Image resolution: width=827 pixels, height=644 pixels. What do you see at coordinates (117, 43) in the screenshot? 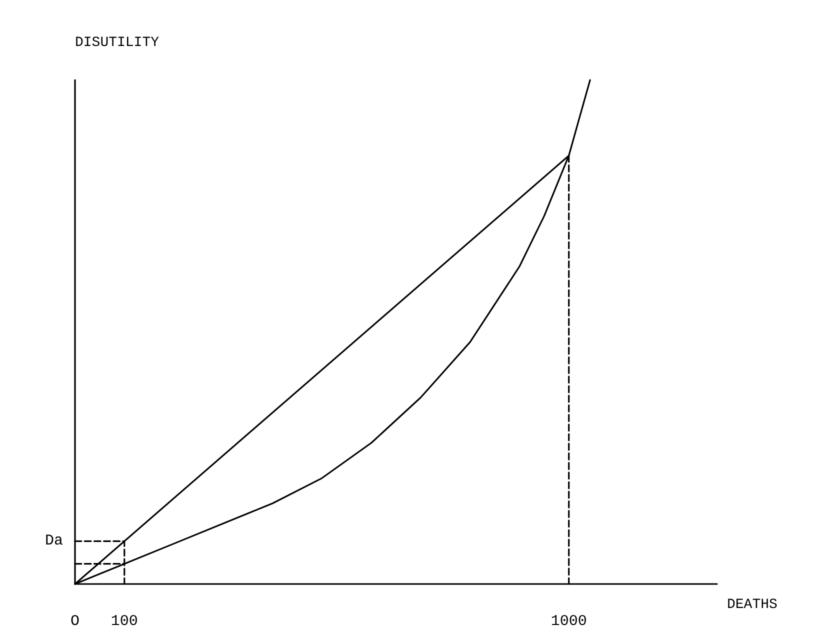
I see `y-axis-title: DISUTILITY` at bounding box center [117, 43].